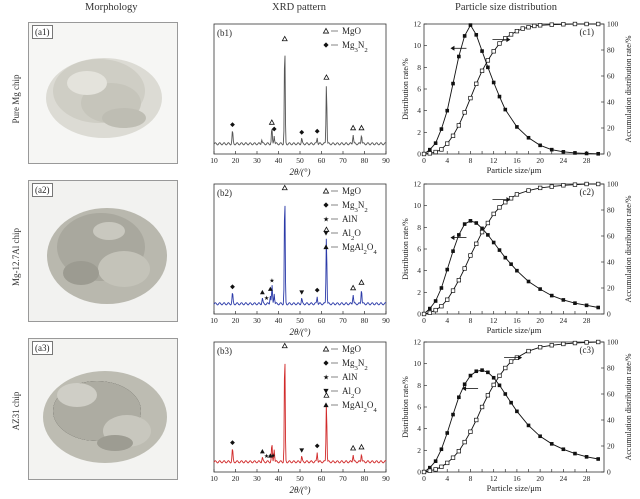 This screenshot has height=499, width=640. What do you see at coordinates (418, 363) in the screenshot?
I see `y-left-tick-label: 10` at bounding box center [418, 363].